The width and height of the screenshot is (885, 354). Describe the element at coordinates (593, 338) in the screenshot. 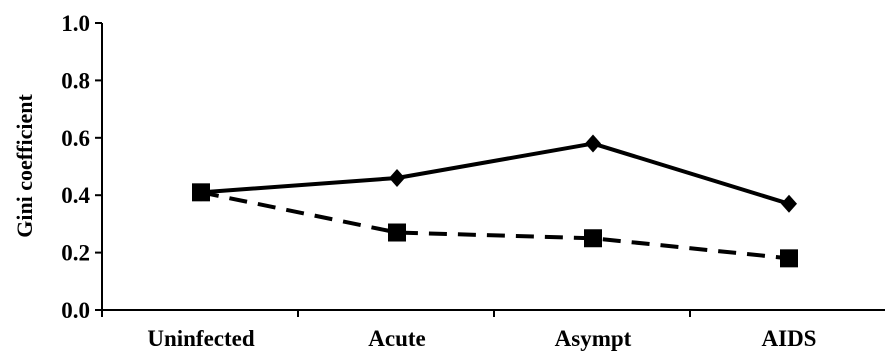

I see `x-tick-label: Asympt` at that location.